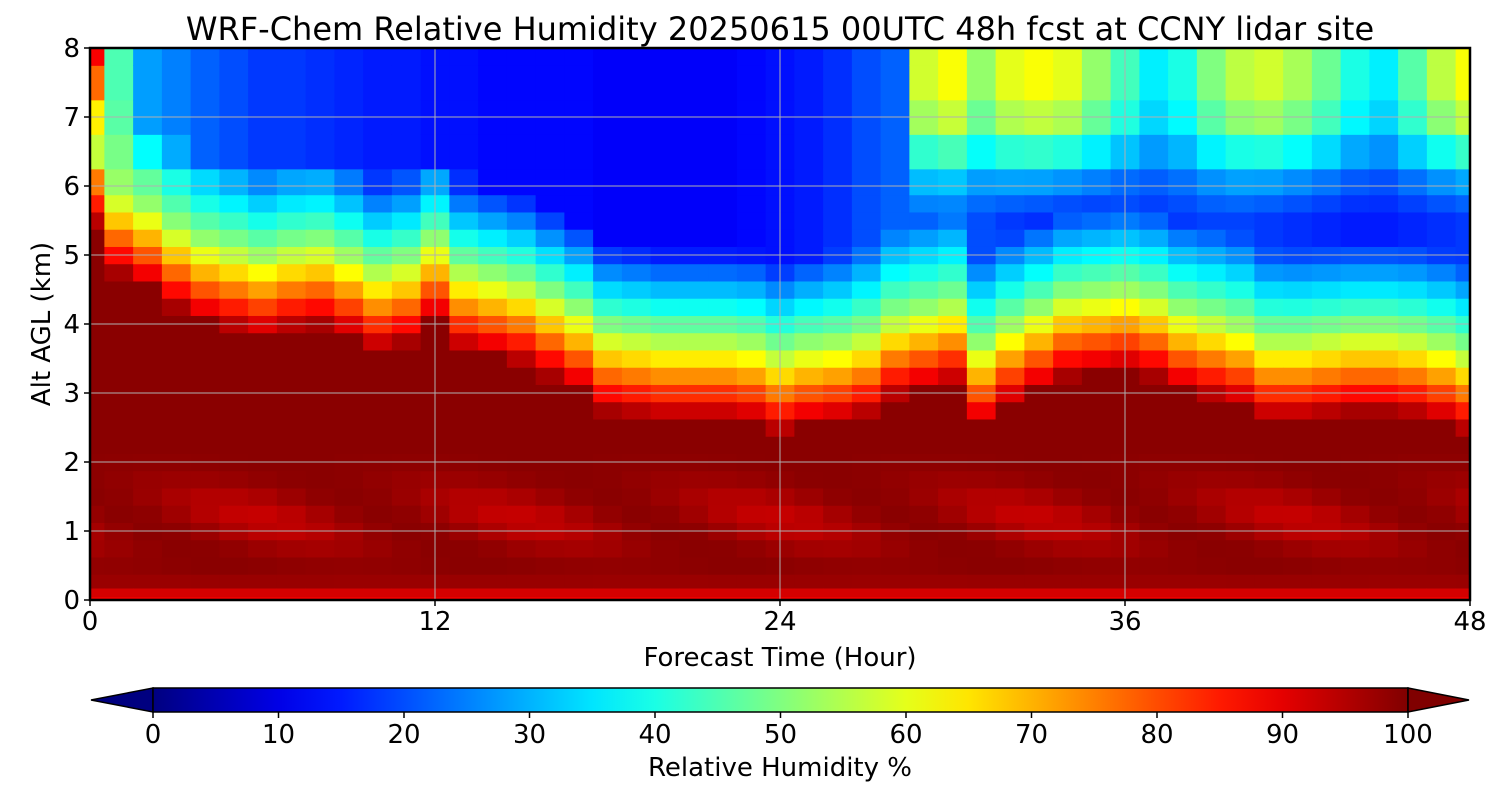 This screenshot has height=800, width=1500. I want to click on y-tick-label: 2, so click(71, 463).